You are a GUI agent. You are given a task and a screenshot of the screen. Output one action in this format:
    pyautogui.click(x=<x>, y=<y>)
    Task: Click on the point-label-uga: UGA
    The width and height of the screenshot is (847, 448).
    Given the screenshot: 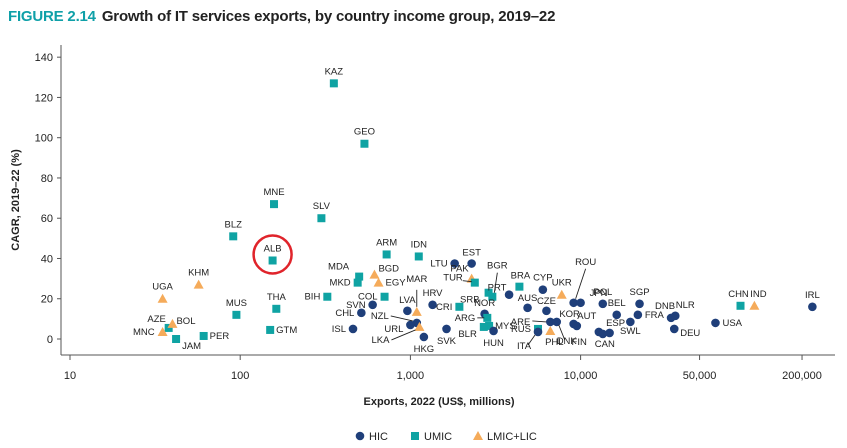 What is the action you would take?
    pyautogui.click(x=162, y=287)
    